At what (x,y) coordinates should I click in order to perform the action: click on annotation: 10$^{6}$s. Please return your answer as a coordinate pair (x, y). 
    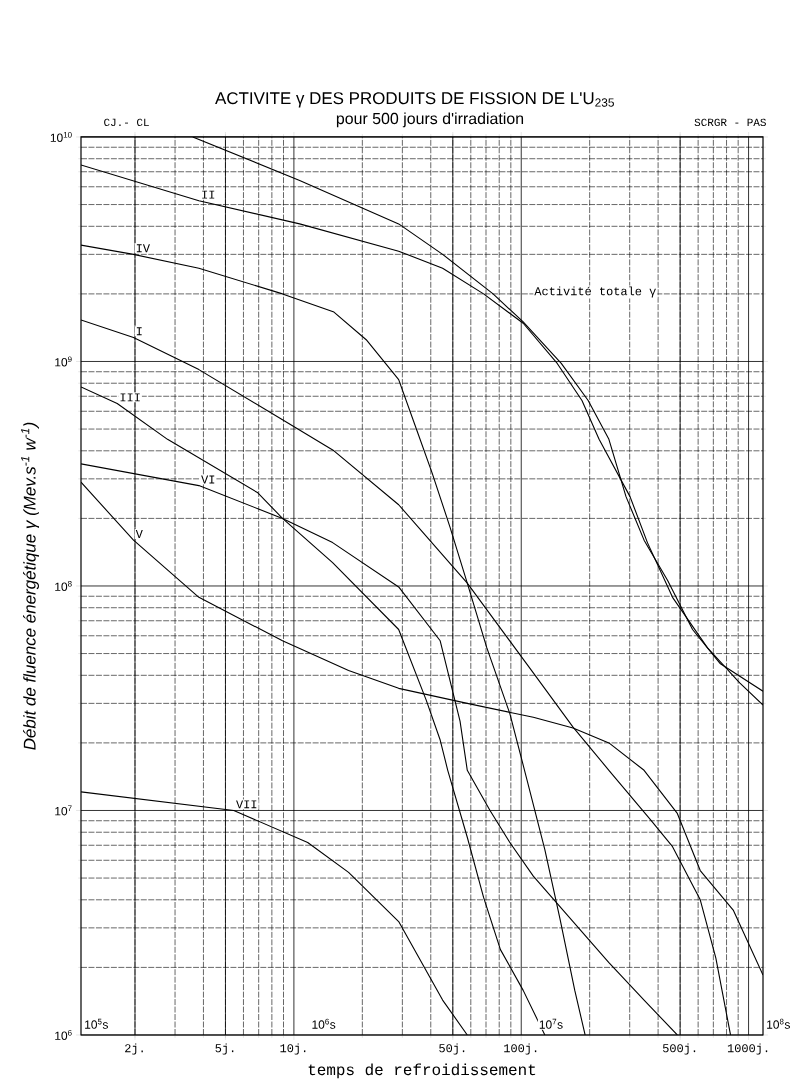
    Looking at the image, I should click on (324, 1023).